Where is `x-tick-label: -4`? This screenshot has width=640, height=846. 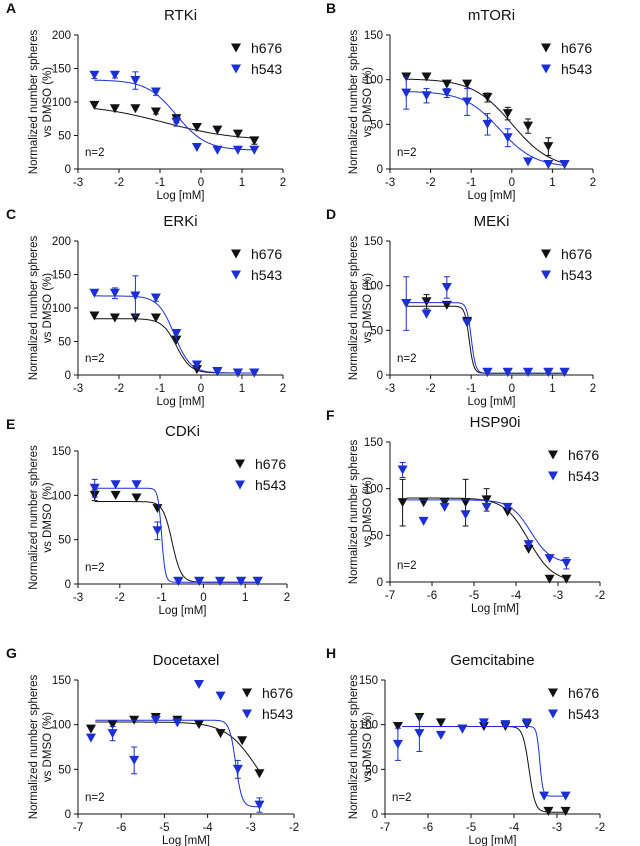
x-tick-label: -4 is located at coordinates (516, 596).